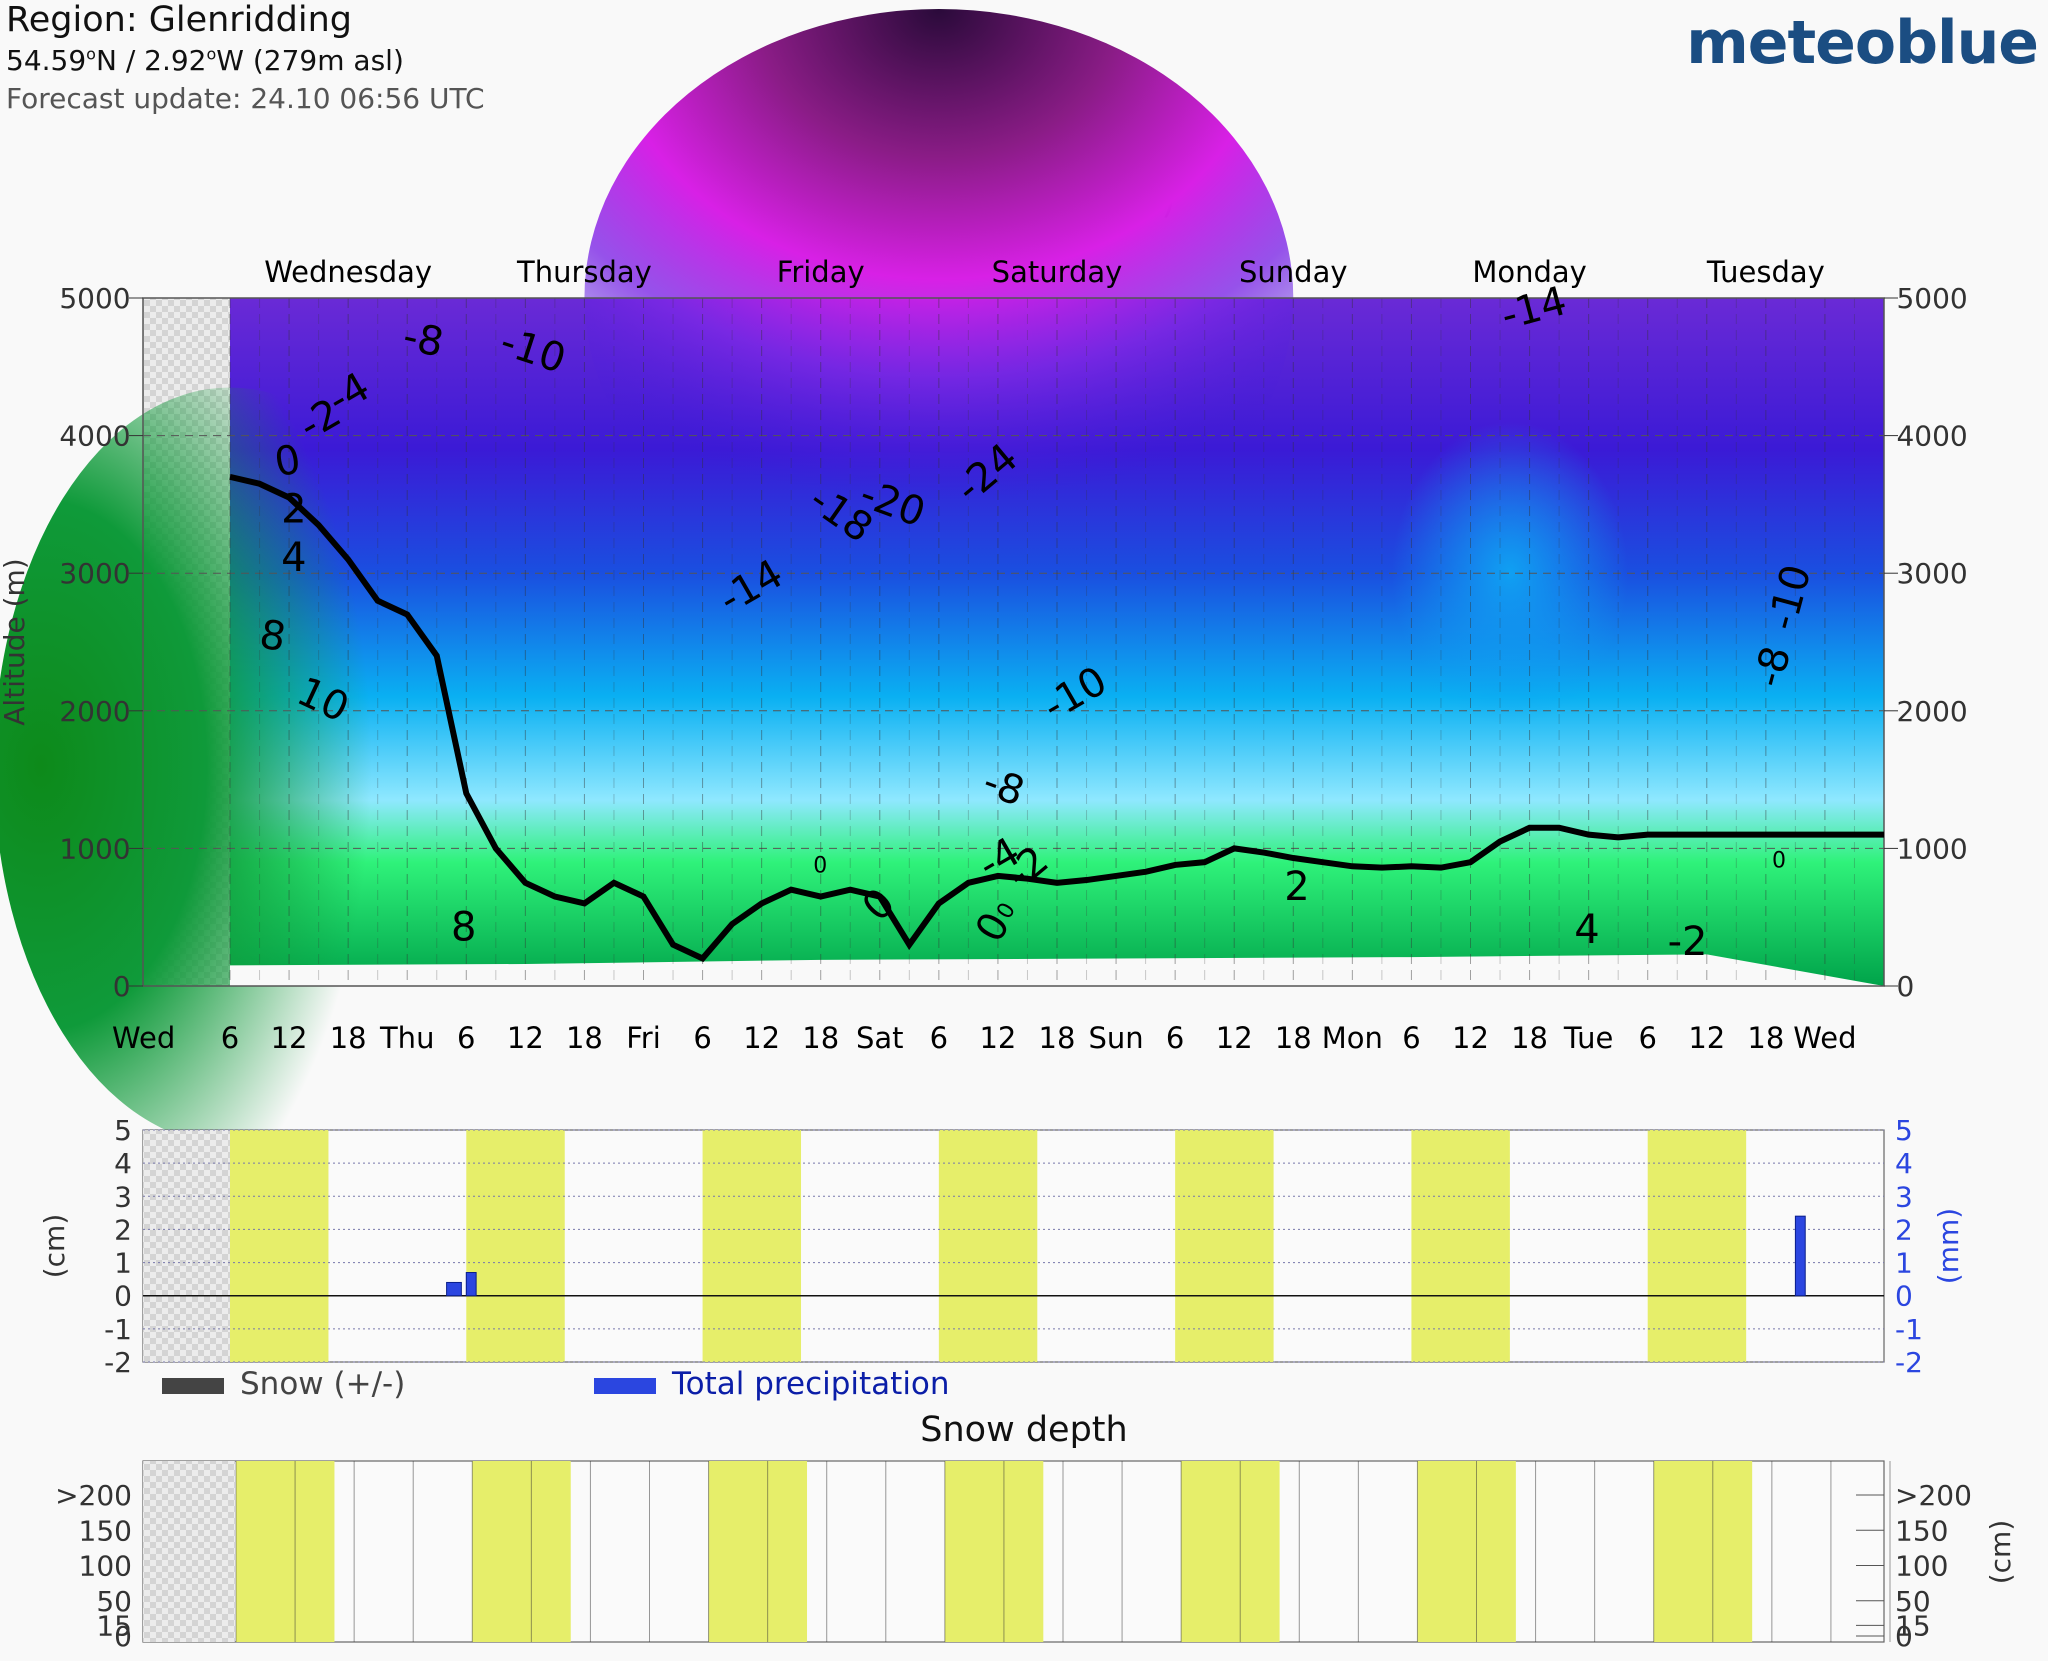 The height and width of the screenshot is (1661, 2048). I want to click on legend-snow-label: Snow (+/-), so click(323, 1384).